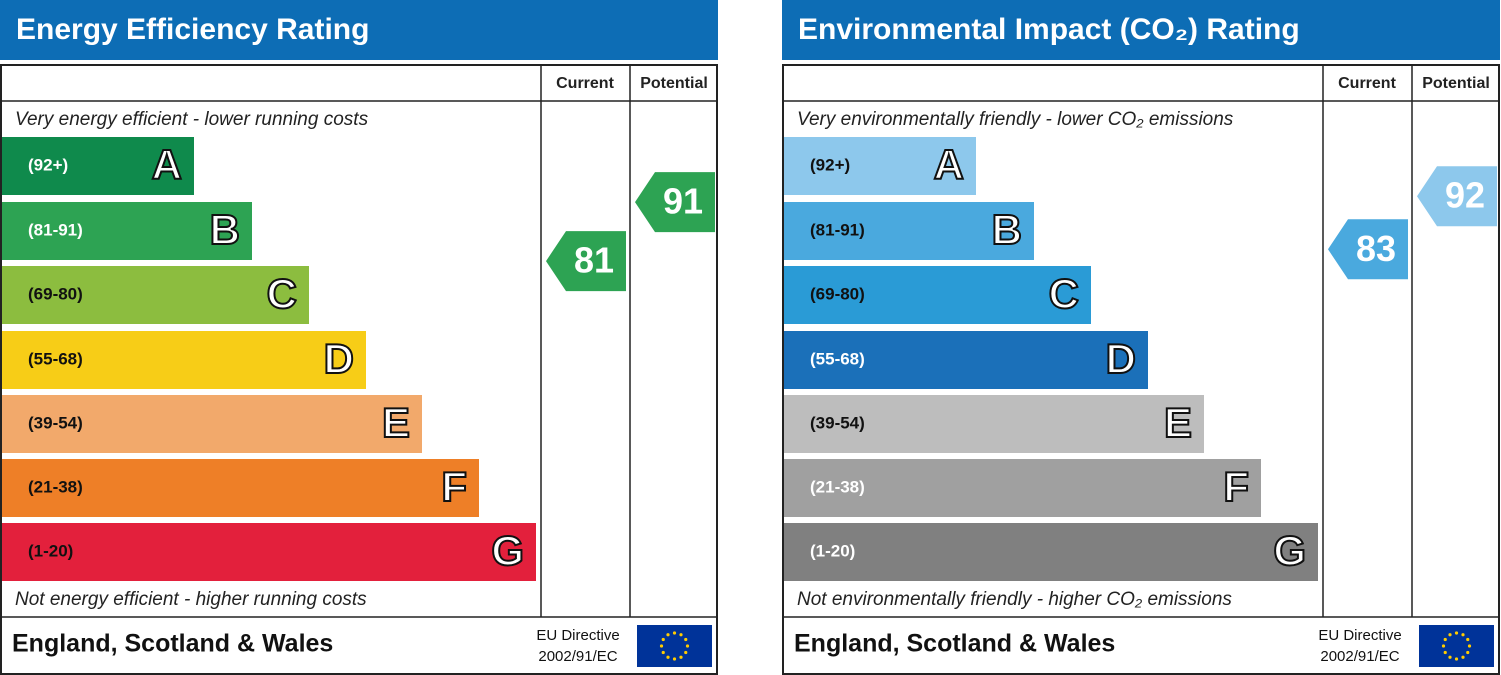 The width and height of the screenshot is (1501, 675). Describe the element at coordinates (1465, 195) in the screenshot. I see `rating-value: 92` at that location.